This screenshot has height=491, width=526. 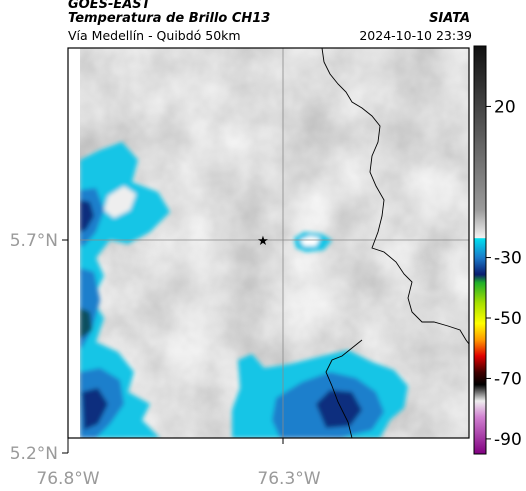 I want to click on colorbar-tick-label: -70, so click(x=508, y=379).